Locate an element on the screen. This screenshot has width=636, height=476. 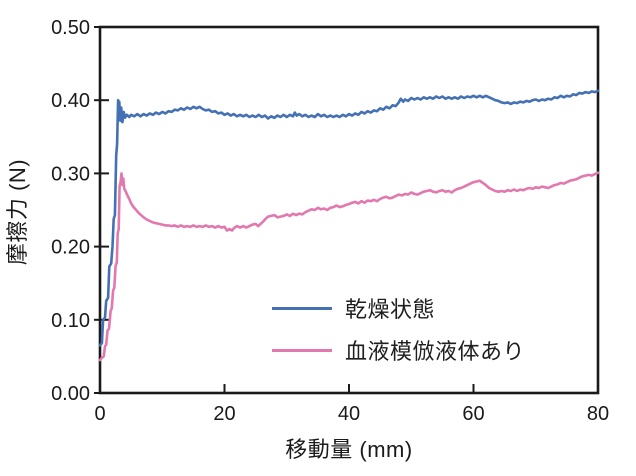
y-tick-label: 0.00 is located at coordinates (70, 394).